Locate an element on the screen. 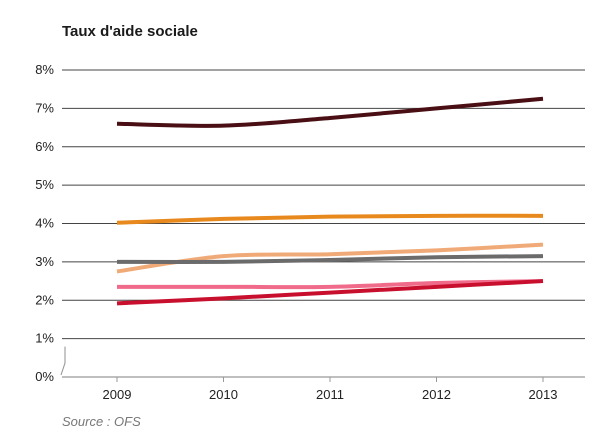  y-tick-label: 2% is located at coordinates (44, 299).